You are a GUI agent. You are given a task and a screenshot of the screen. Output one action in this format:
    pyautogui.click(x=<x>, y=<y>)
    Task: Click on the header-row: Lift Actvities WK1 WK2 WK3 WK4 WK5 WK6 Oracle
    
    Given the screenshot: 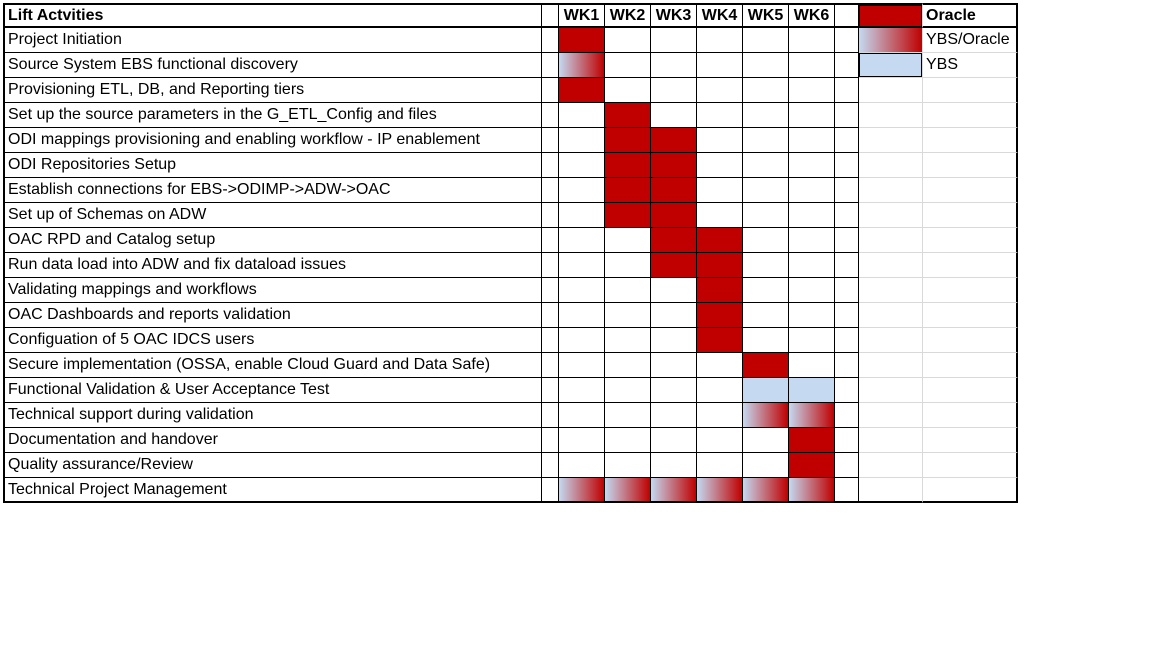 What is the action you would take?
    pyautogui.click(x=510, y=15)
    